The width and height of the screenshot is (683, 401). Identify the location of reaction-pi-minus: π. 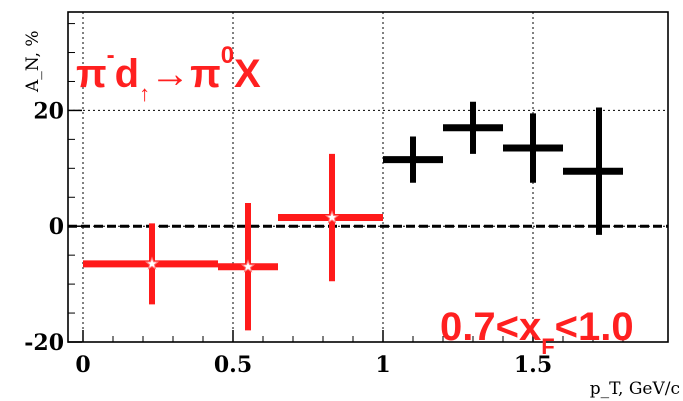
(91, 74).